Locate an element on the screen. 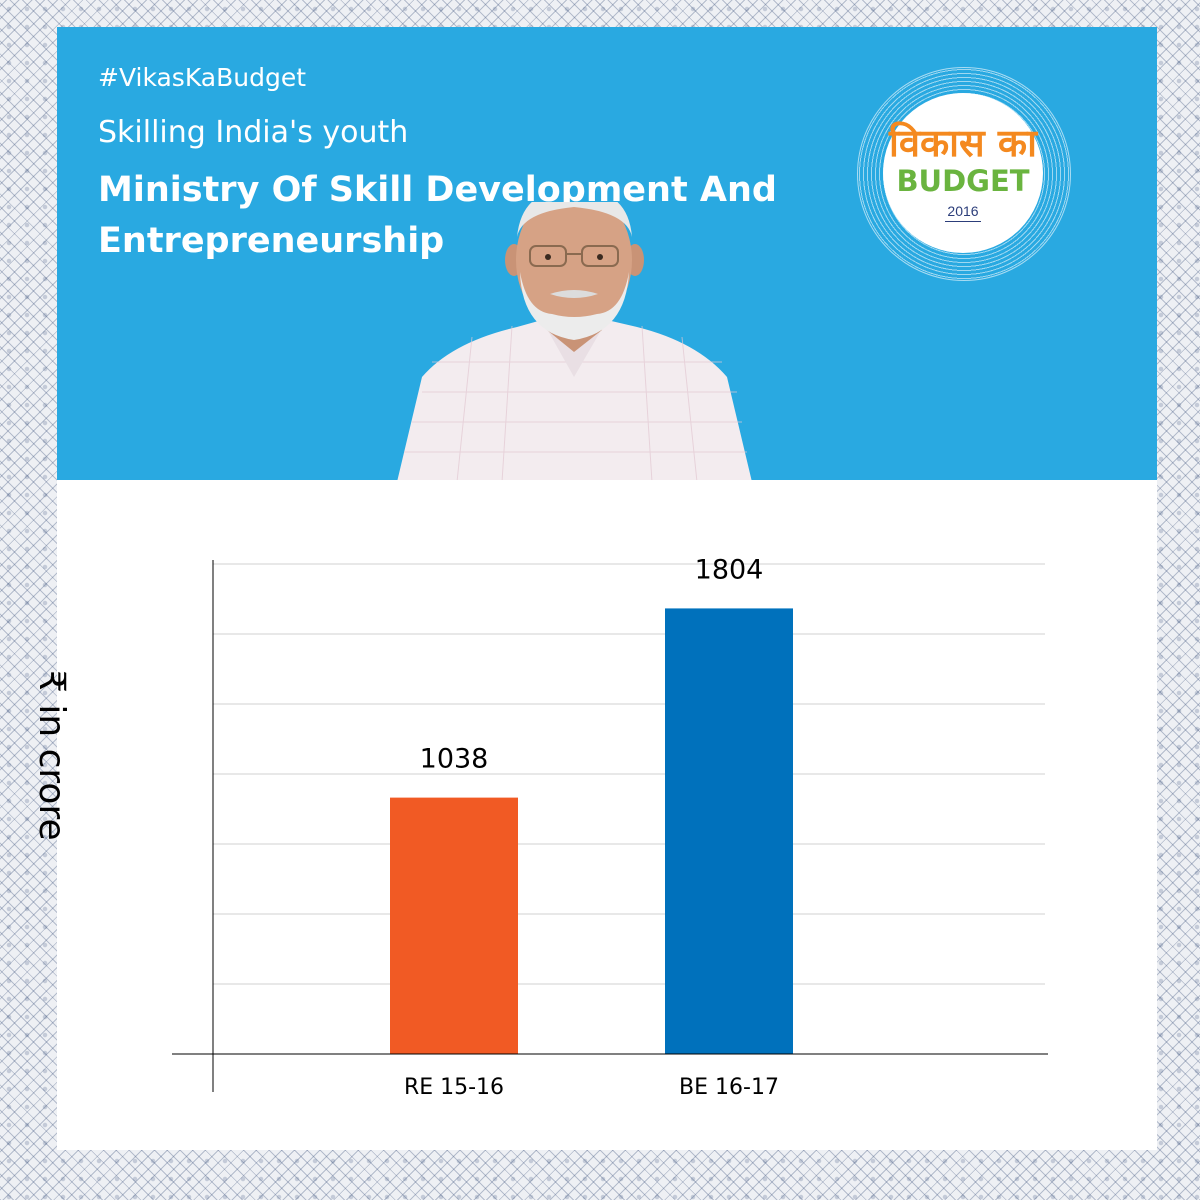  subtitle: Skilling India's youth is located at coordinates (253, 132).